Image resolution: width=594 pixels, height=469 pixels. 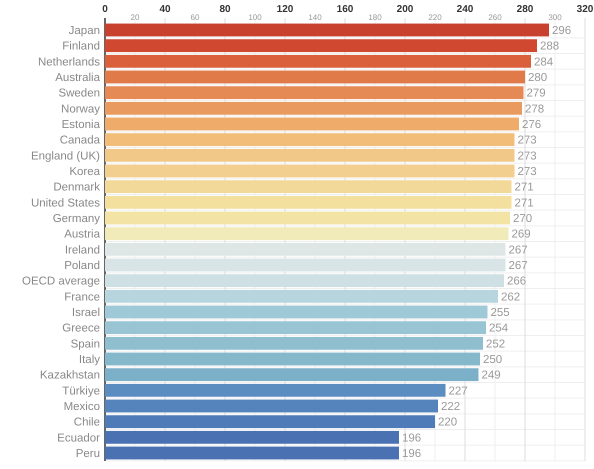 I want to click on data-label: 250, so click(x=492, y=360).